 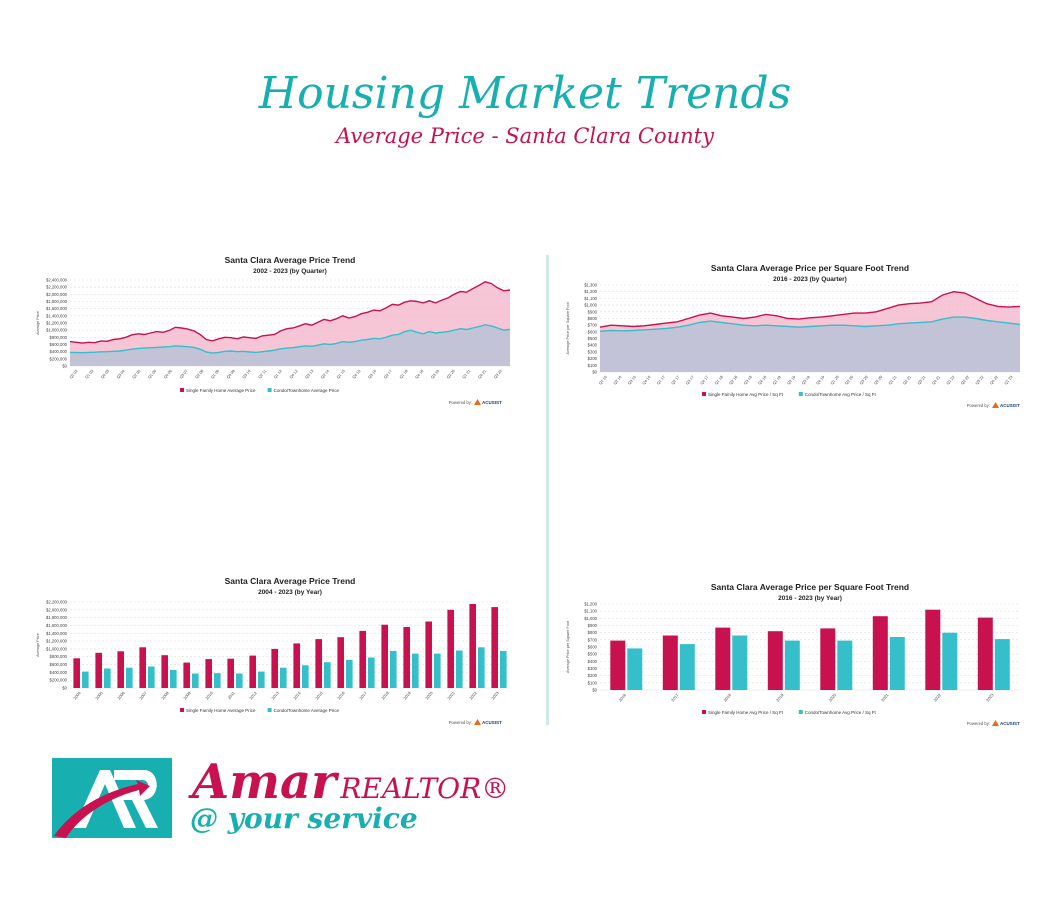 What do you see at coordinates (821, 380) in the screenshot?
I see `x-tick-label: Q4 19` at bounding box center [821, 380].